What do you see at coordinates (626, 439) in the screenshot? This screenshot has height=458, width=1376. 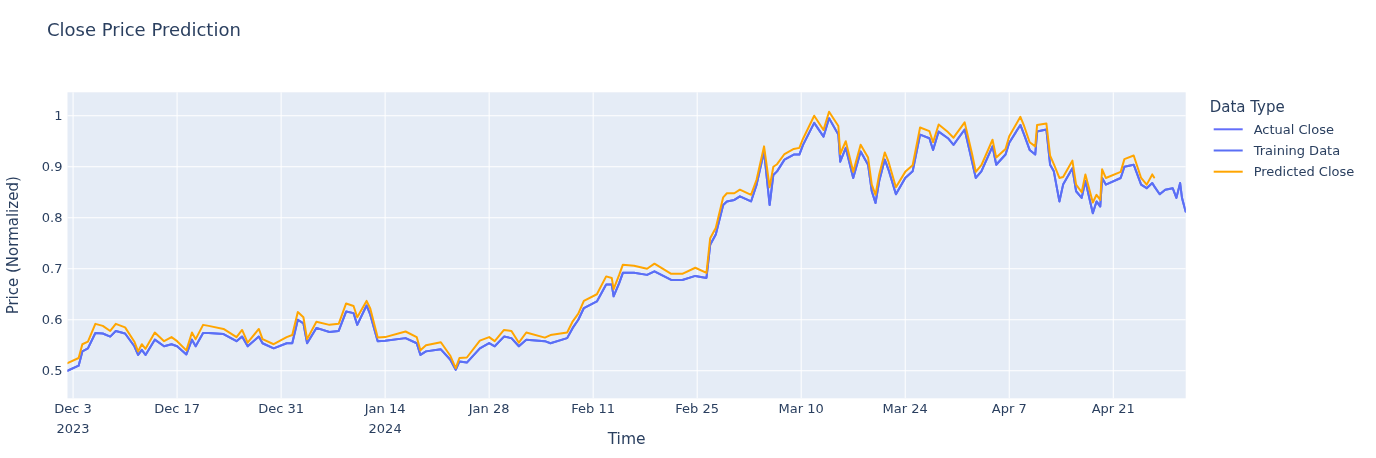 I see `x-axis-title: Time` at bounding box center [626, 439].